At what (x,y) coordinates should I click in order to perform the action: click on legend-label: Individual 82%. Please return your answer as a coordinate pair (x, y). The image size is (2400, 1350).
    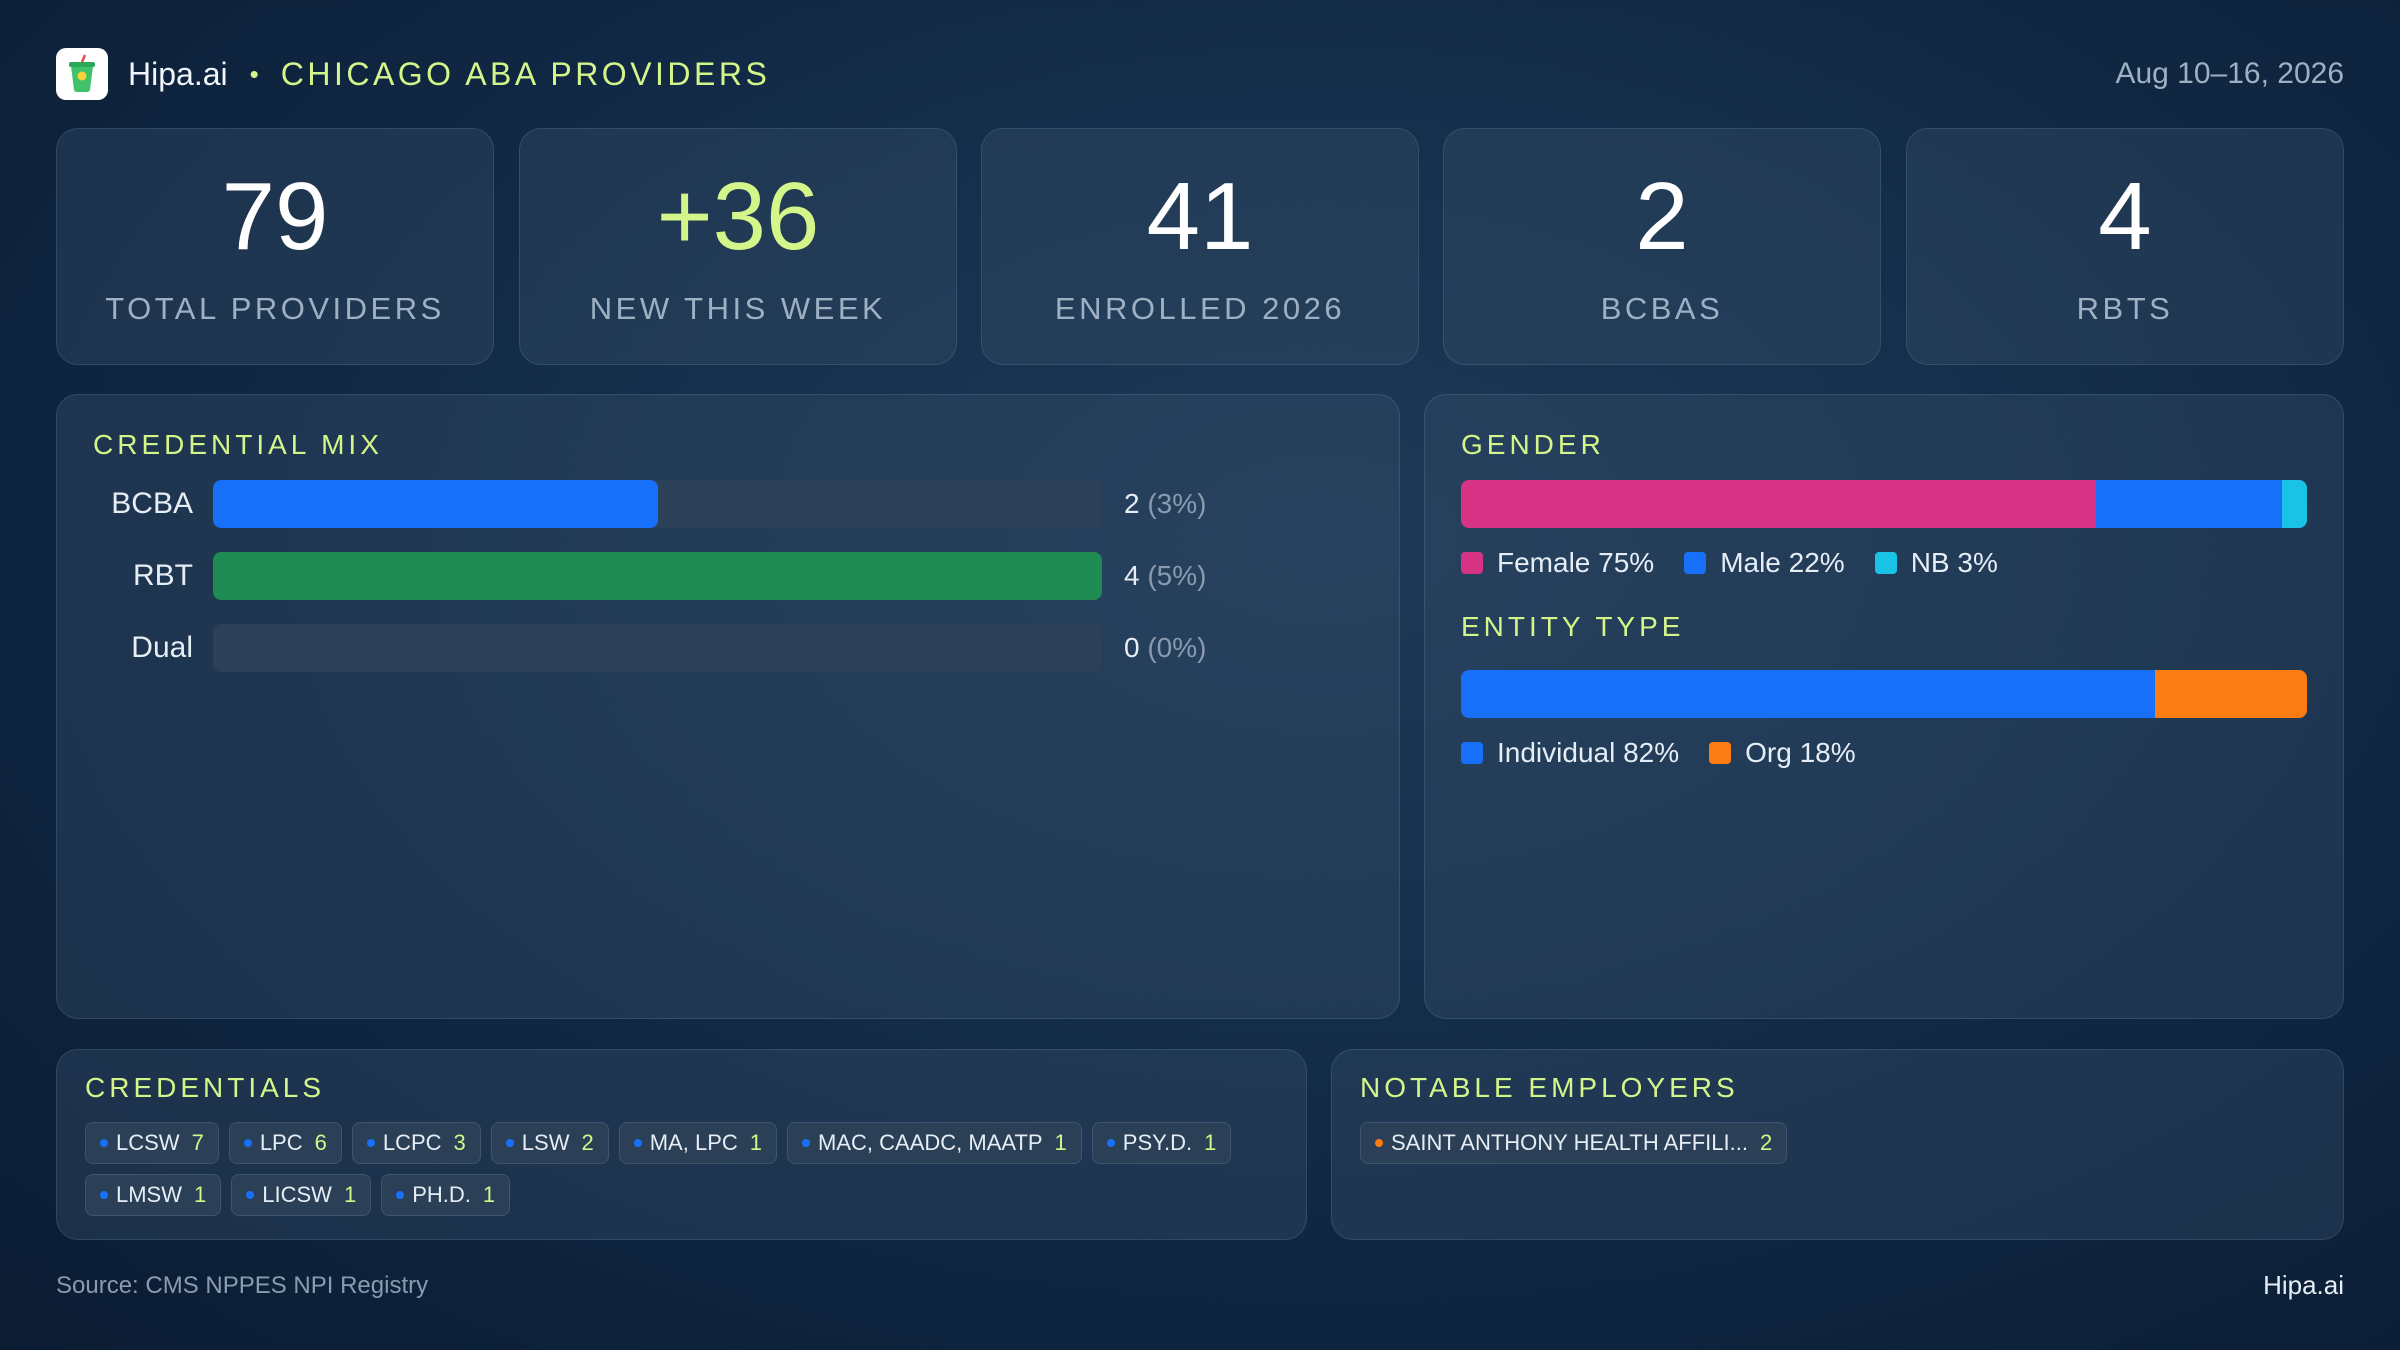
    Looking at the image, I should click on (1588, 752).